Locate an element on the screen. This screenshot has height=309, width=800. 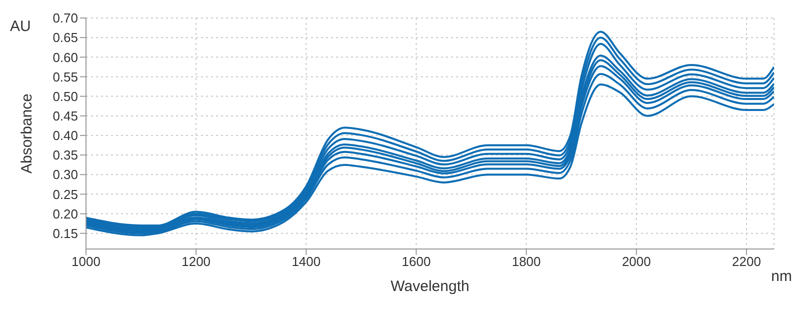
x-tick-label: 1200 is located at coordinates (196, 262).